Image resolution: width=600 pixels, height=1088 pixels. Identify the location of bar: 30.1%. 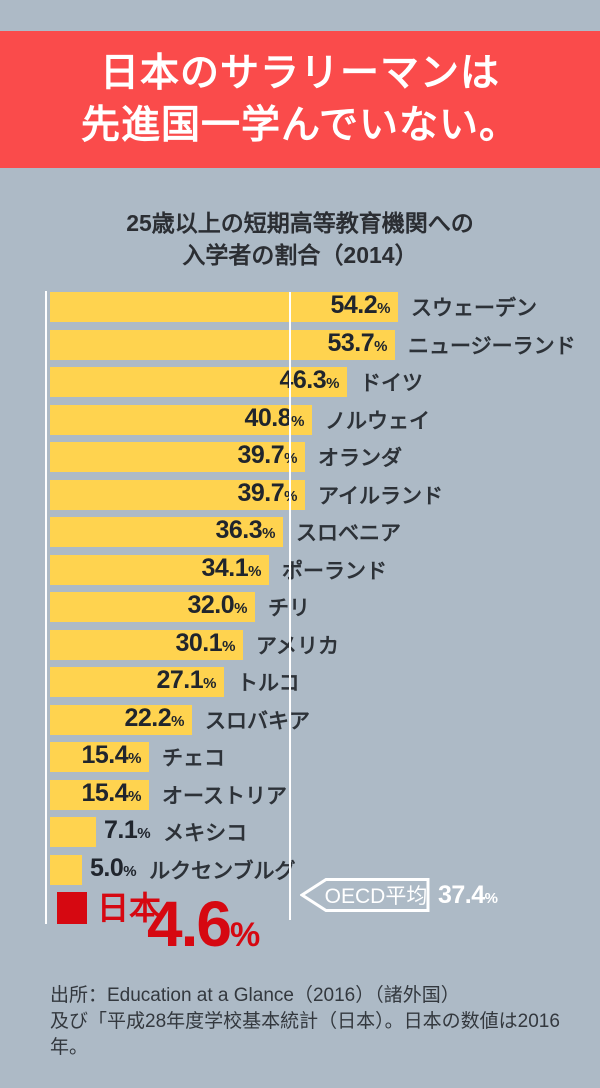
(146, 644).